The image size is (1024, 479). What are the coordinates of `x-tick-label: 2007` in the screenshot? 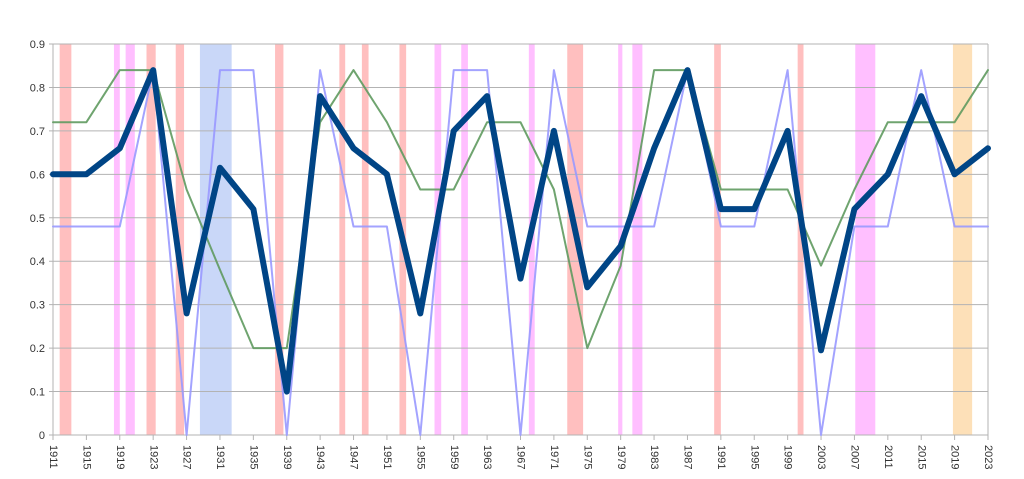 It's located at (855, 457).